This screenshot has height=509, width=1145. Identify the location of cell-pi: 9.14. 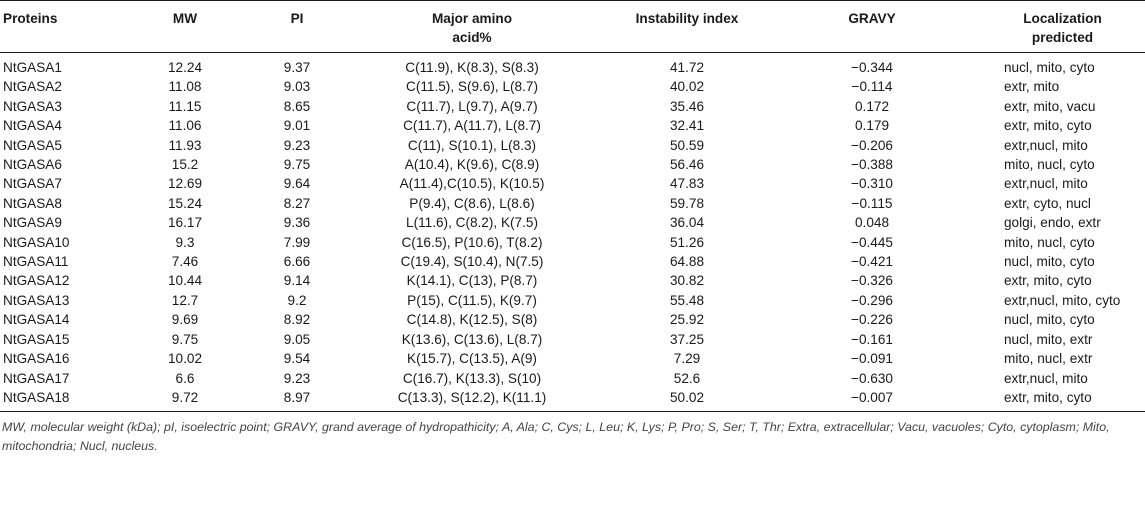
(297, 281).